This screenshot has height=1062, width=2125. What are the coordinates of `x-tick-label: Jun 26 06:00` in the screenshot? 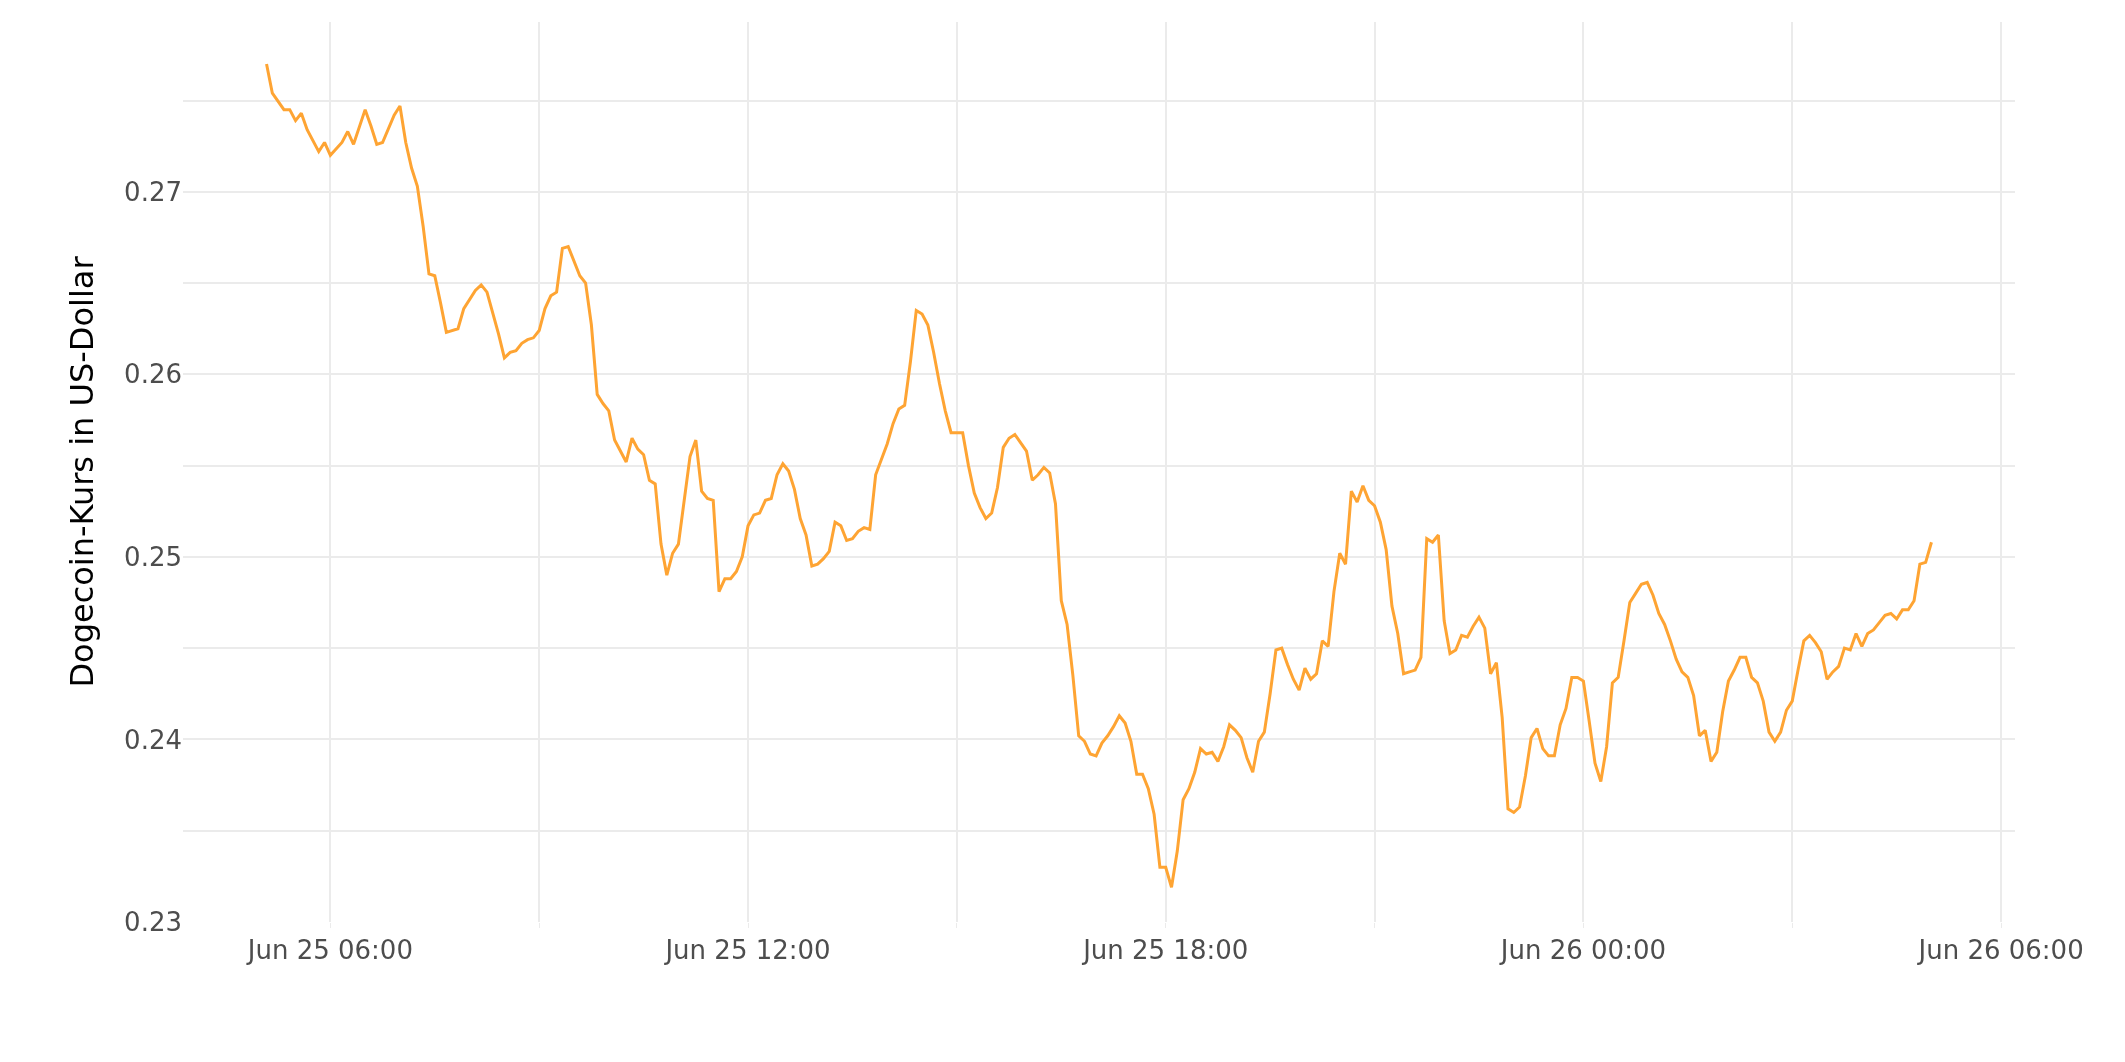 It's located at (2000, 950).